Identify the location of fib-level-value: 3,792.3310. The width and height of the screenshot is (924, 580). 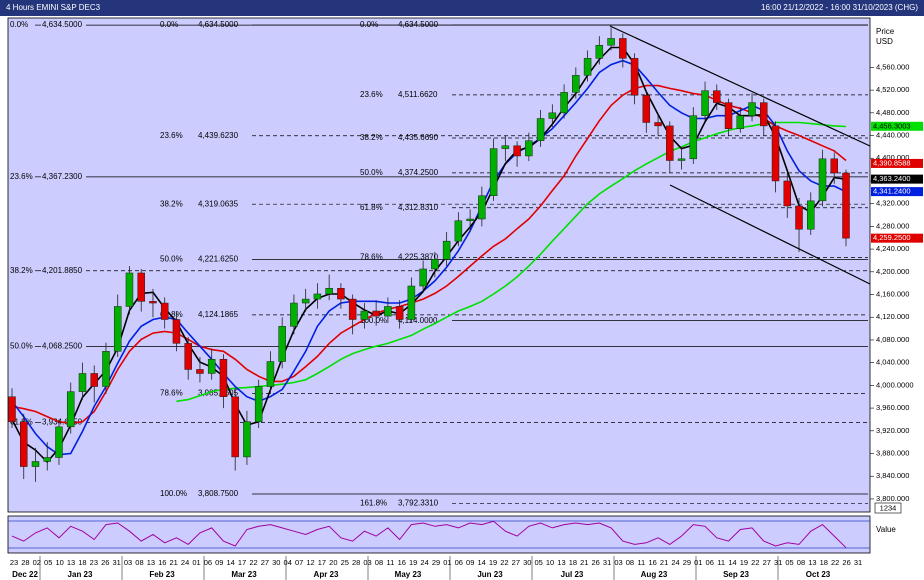
(418, 502).